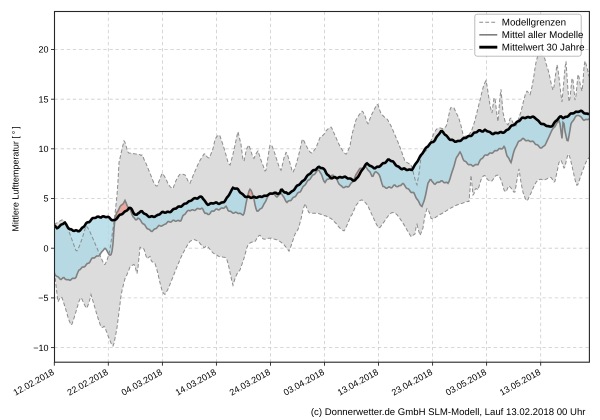  What do you see at coordinates (45, 199) in the screenshot?
I see `svg-text: 5` at bounding box center [45, 199].